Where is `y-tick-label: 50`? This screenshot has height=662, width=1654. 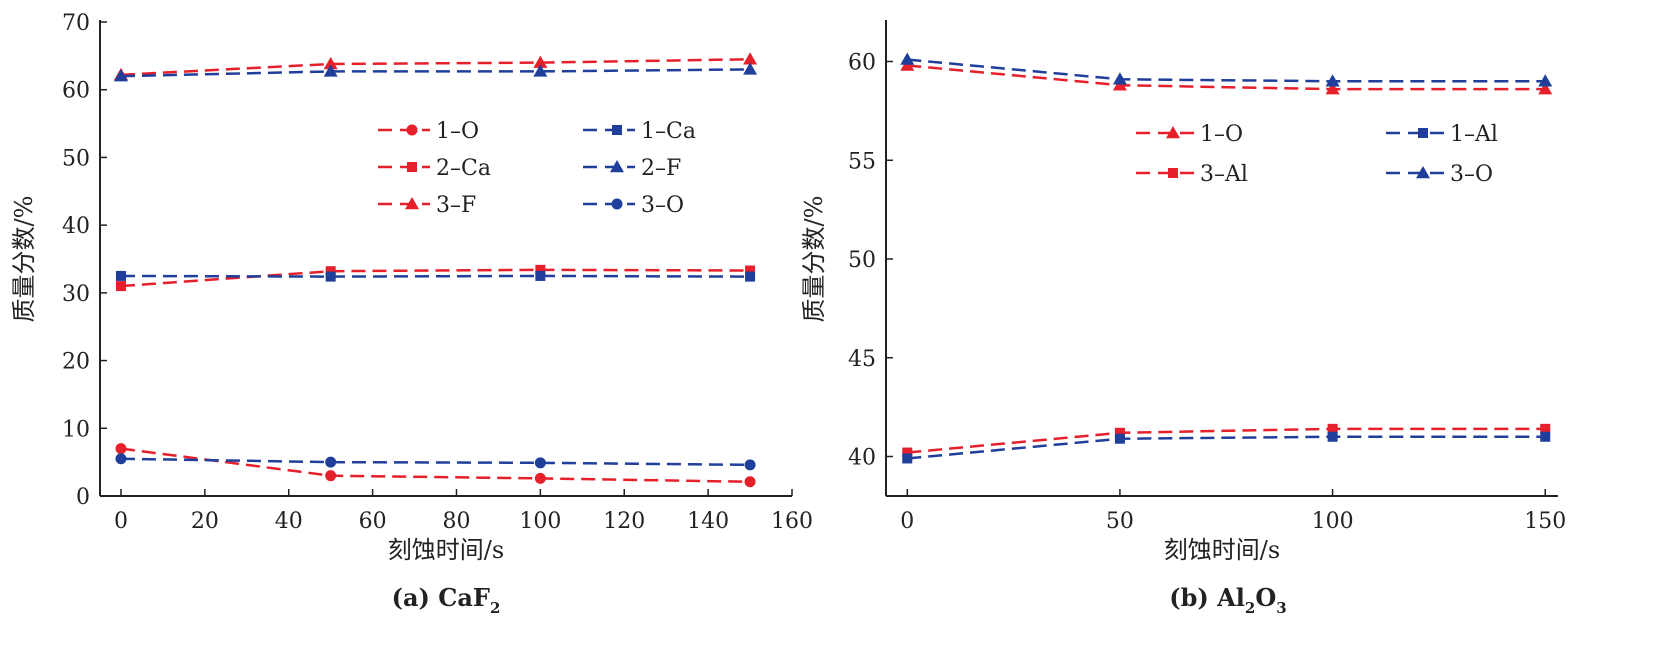
y-tick-label: 50 is located at coordinates (862, 260).